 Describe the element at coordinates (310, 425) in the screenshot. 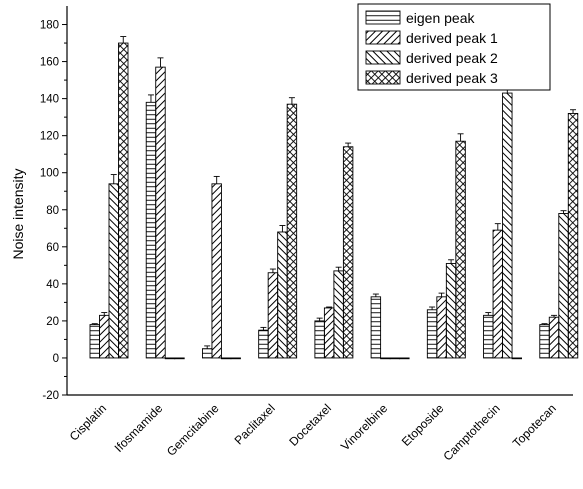

I see `category-label: Docetaxel` at that location.